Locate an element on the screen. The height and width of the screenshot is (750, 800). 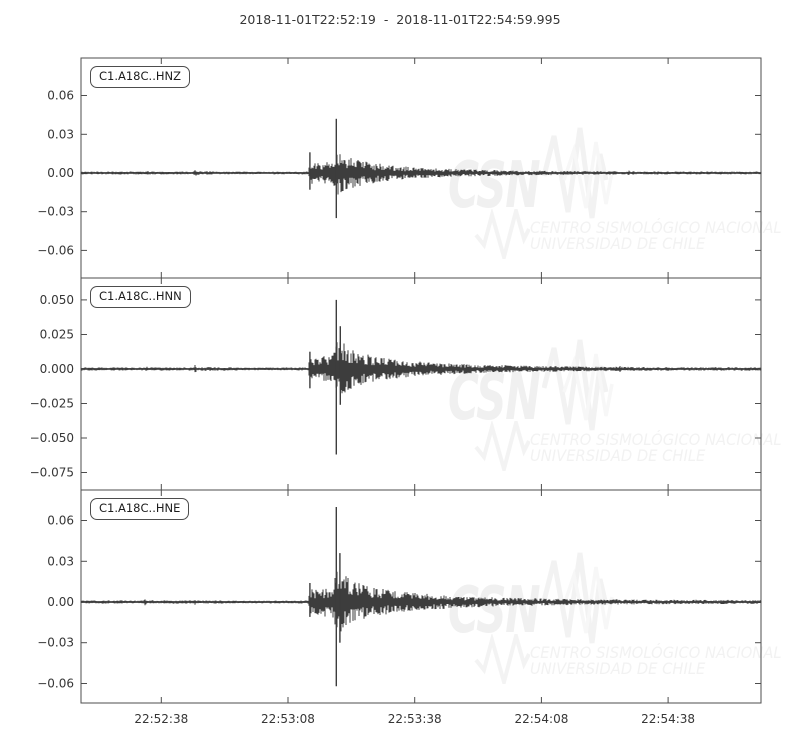
y-tick-label: −0.050 is located at coordinates (52, 438).